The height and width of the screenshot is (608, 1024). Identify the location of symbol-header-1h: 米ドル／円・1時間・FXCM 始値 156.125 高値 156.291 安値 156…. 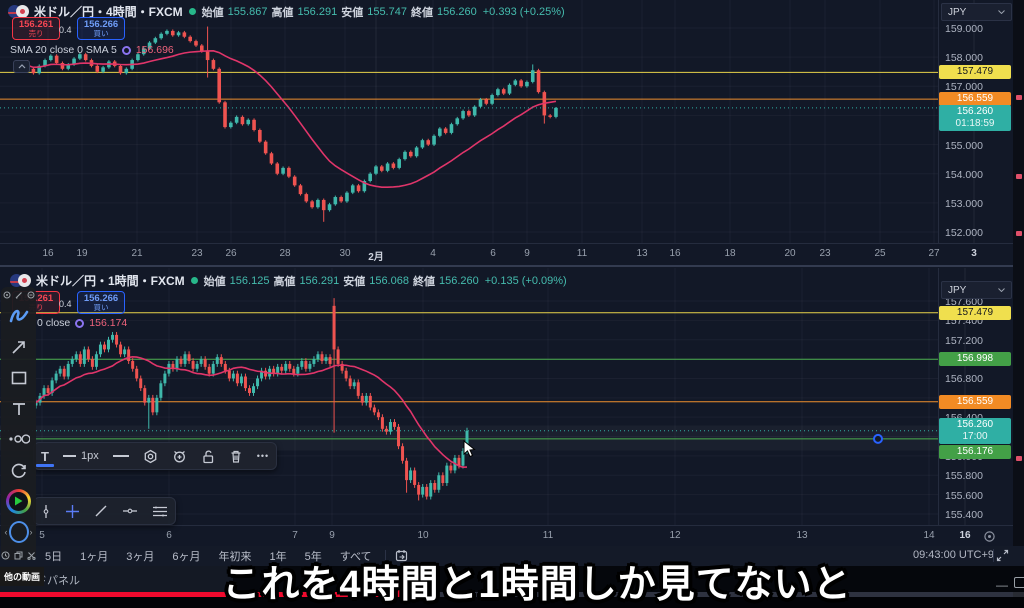
(288, 280).